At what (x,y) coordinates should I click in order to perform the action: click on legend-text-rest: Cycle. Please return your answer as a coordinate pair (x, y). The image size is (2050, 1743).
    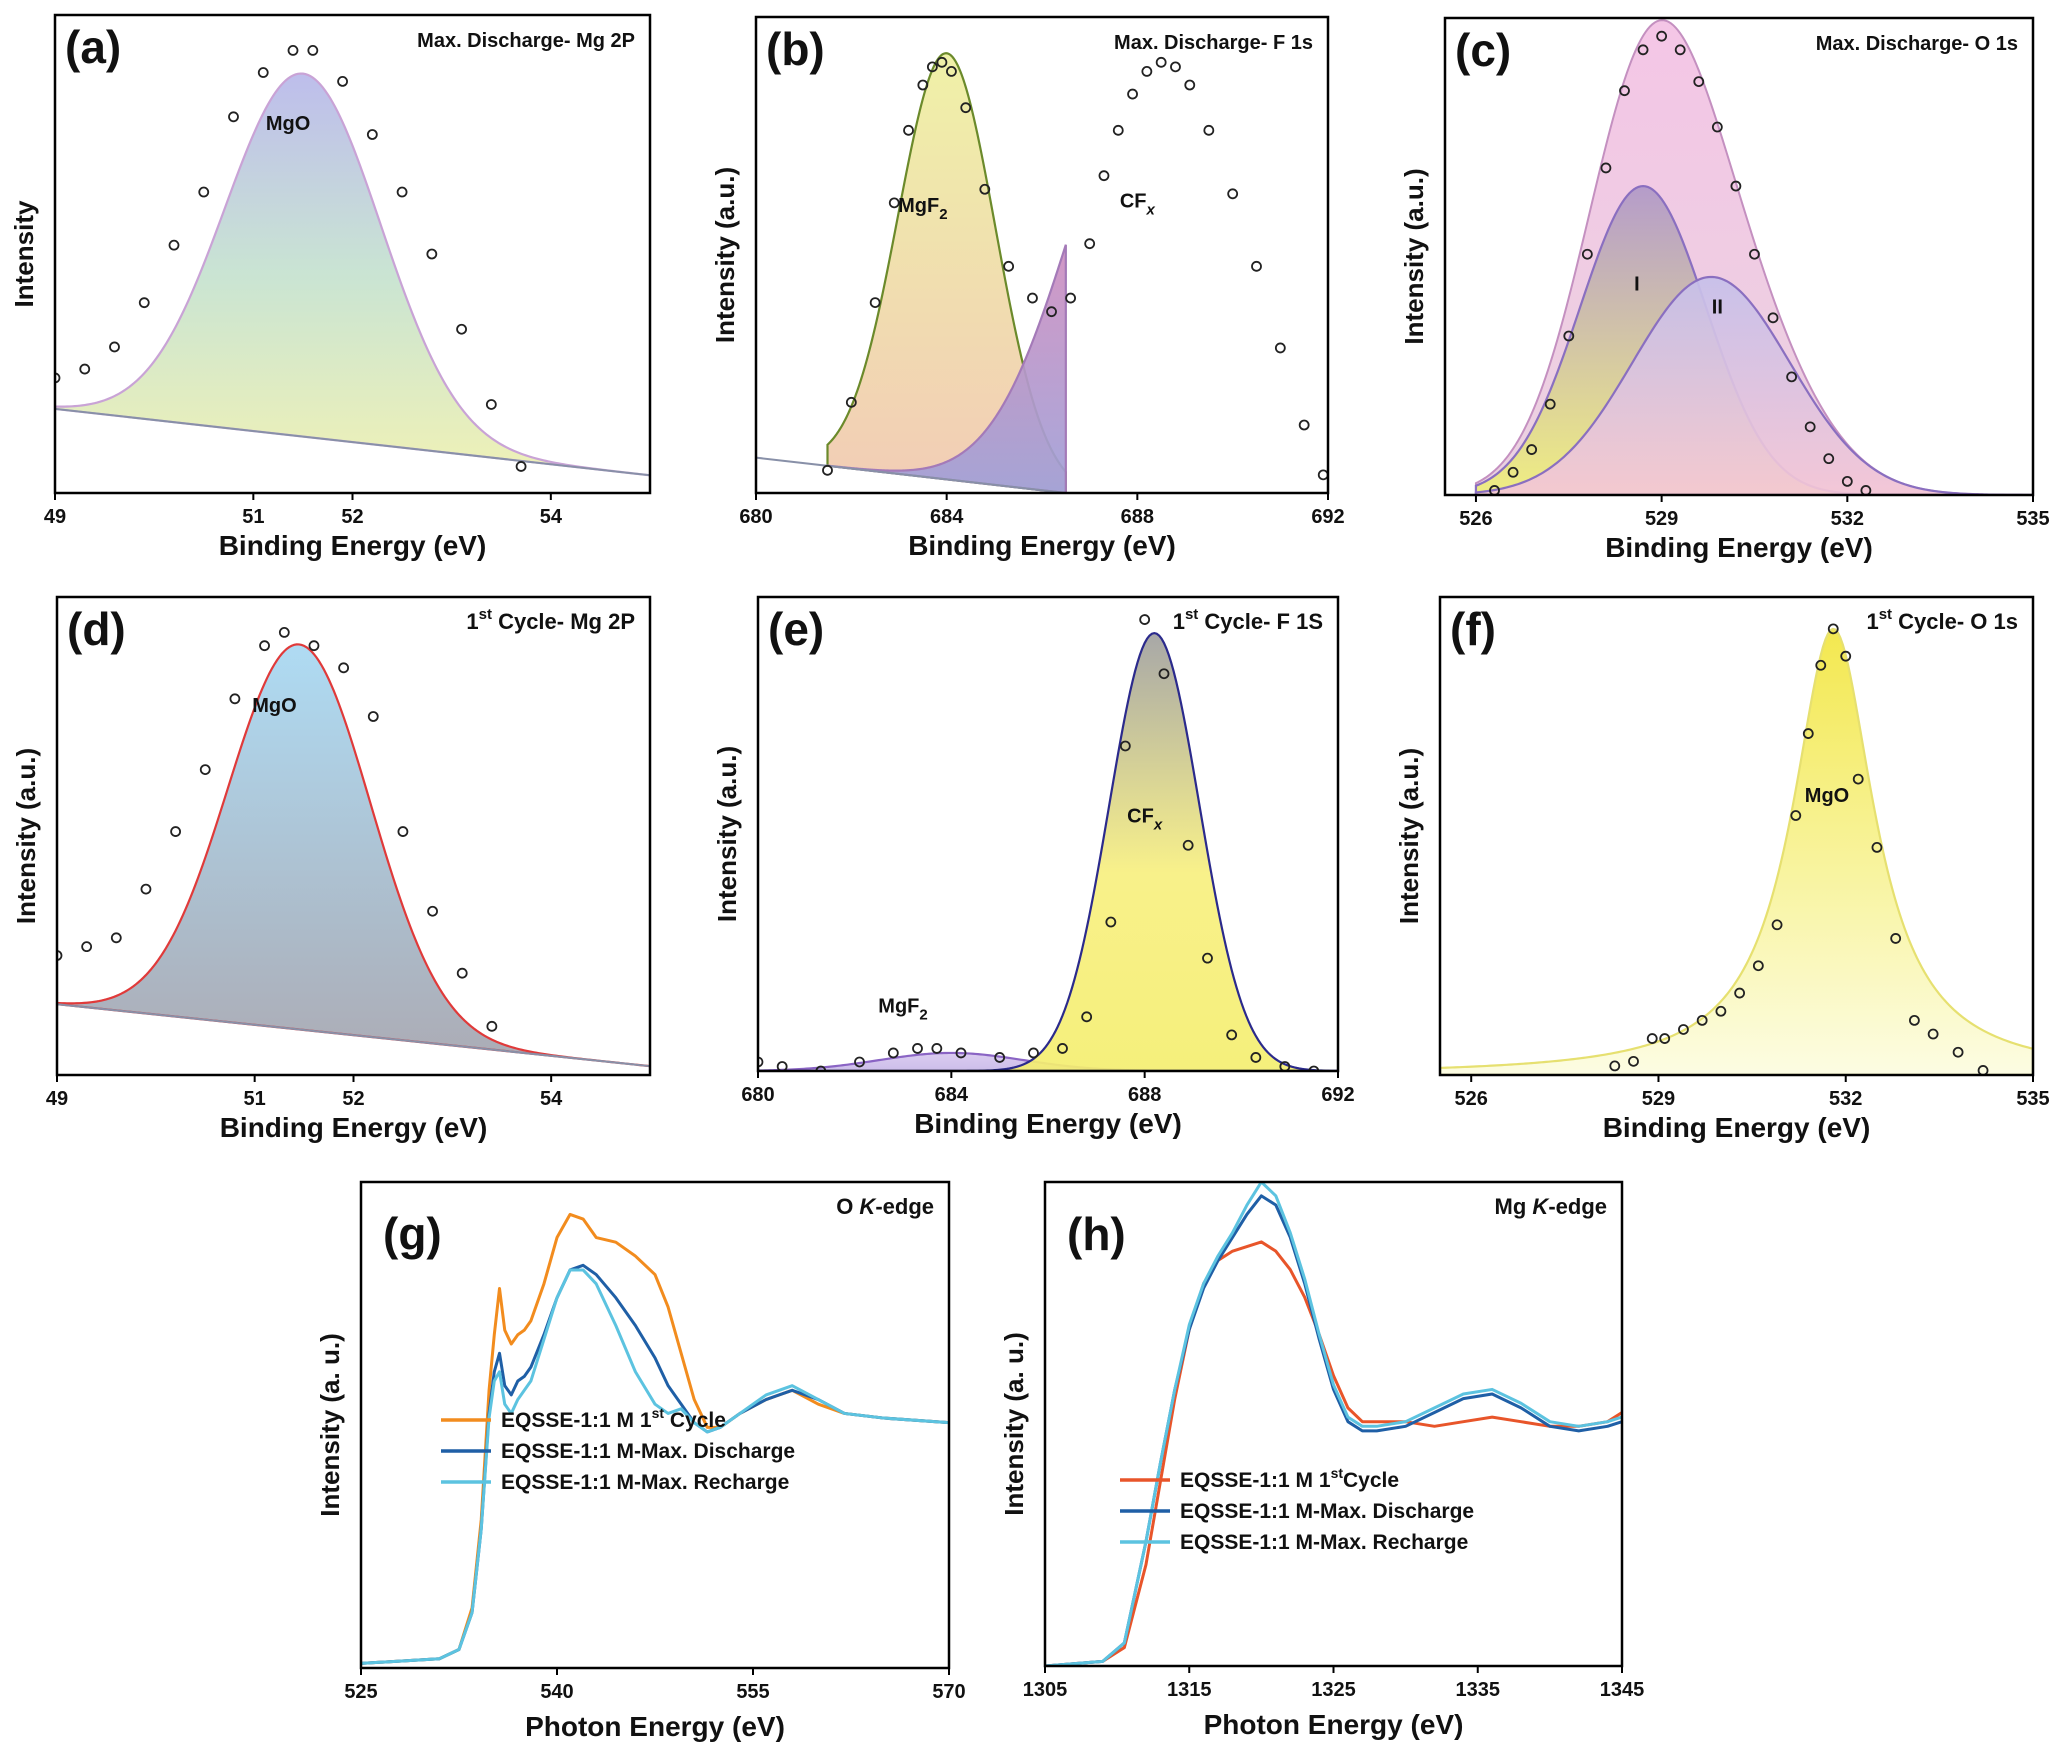
    Looking at the image, I should click on (695, 1420).